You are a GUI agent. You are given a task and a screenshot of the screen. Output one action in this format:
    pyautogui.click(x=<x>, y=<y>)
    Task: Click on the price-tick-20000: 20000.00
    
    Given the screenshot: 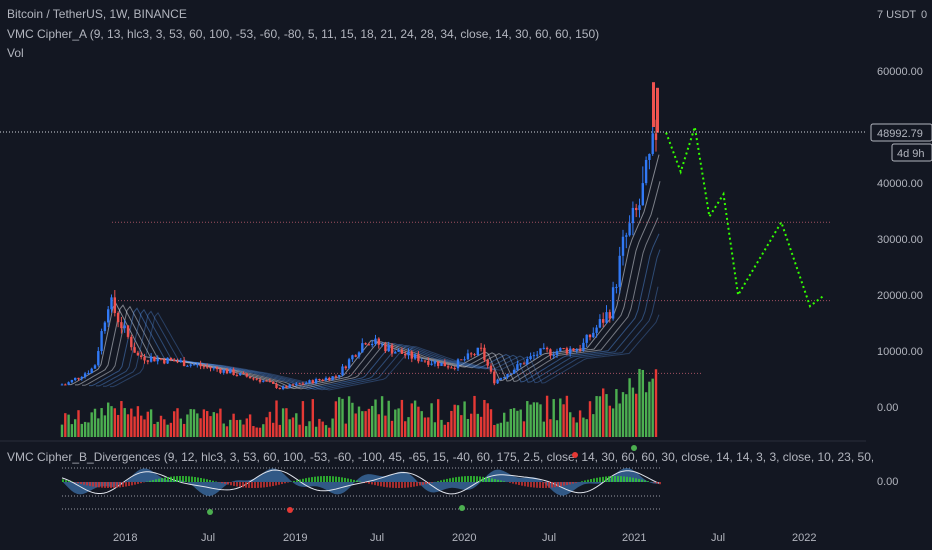 What is the action you would take?
    pyautogui.click(x=900, y=296)
    